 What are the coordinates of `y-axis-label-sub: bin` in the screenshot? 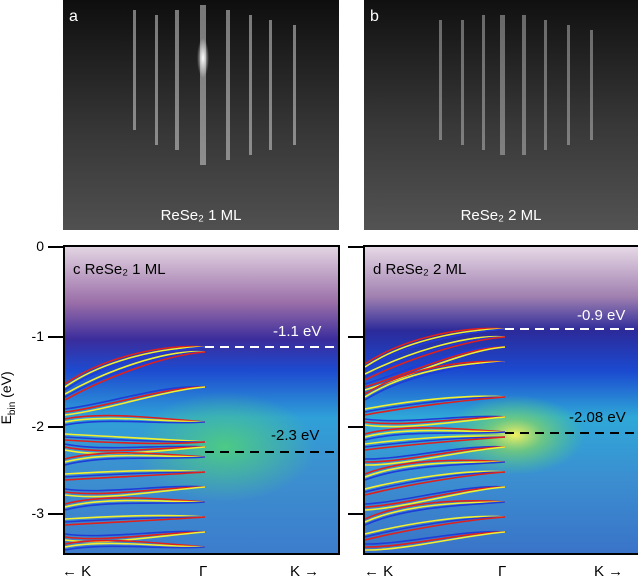 It's located at (12, 408).